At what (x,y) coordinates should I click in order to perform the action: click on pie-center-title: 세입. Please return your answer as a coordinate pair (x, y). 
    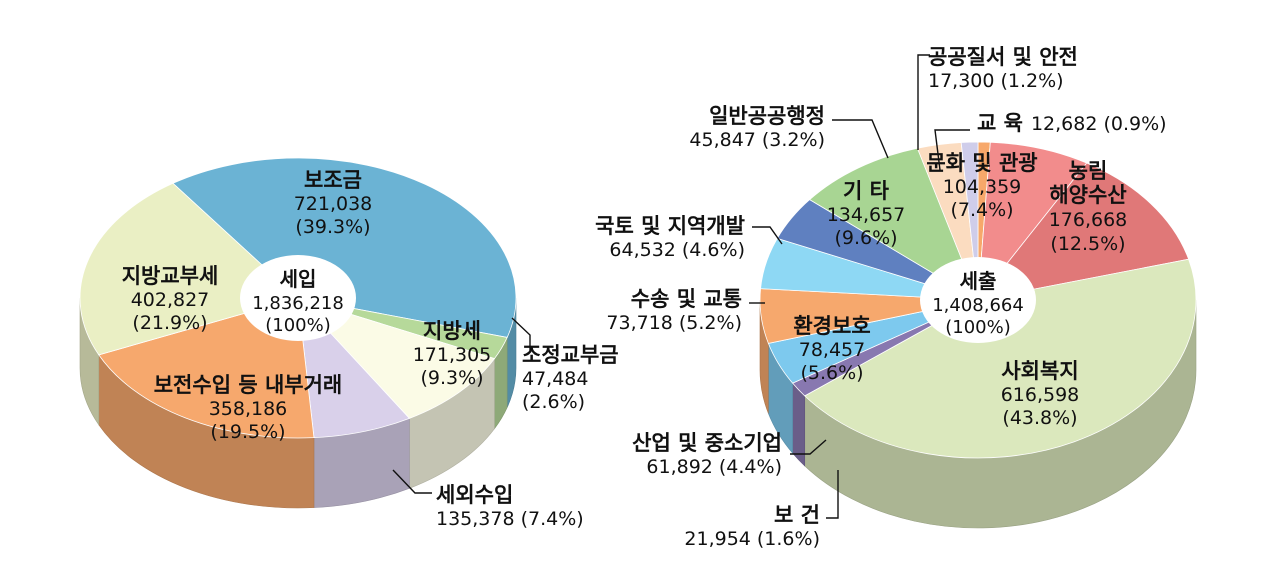
    Looking at the image, I should click on (298, 279).